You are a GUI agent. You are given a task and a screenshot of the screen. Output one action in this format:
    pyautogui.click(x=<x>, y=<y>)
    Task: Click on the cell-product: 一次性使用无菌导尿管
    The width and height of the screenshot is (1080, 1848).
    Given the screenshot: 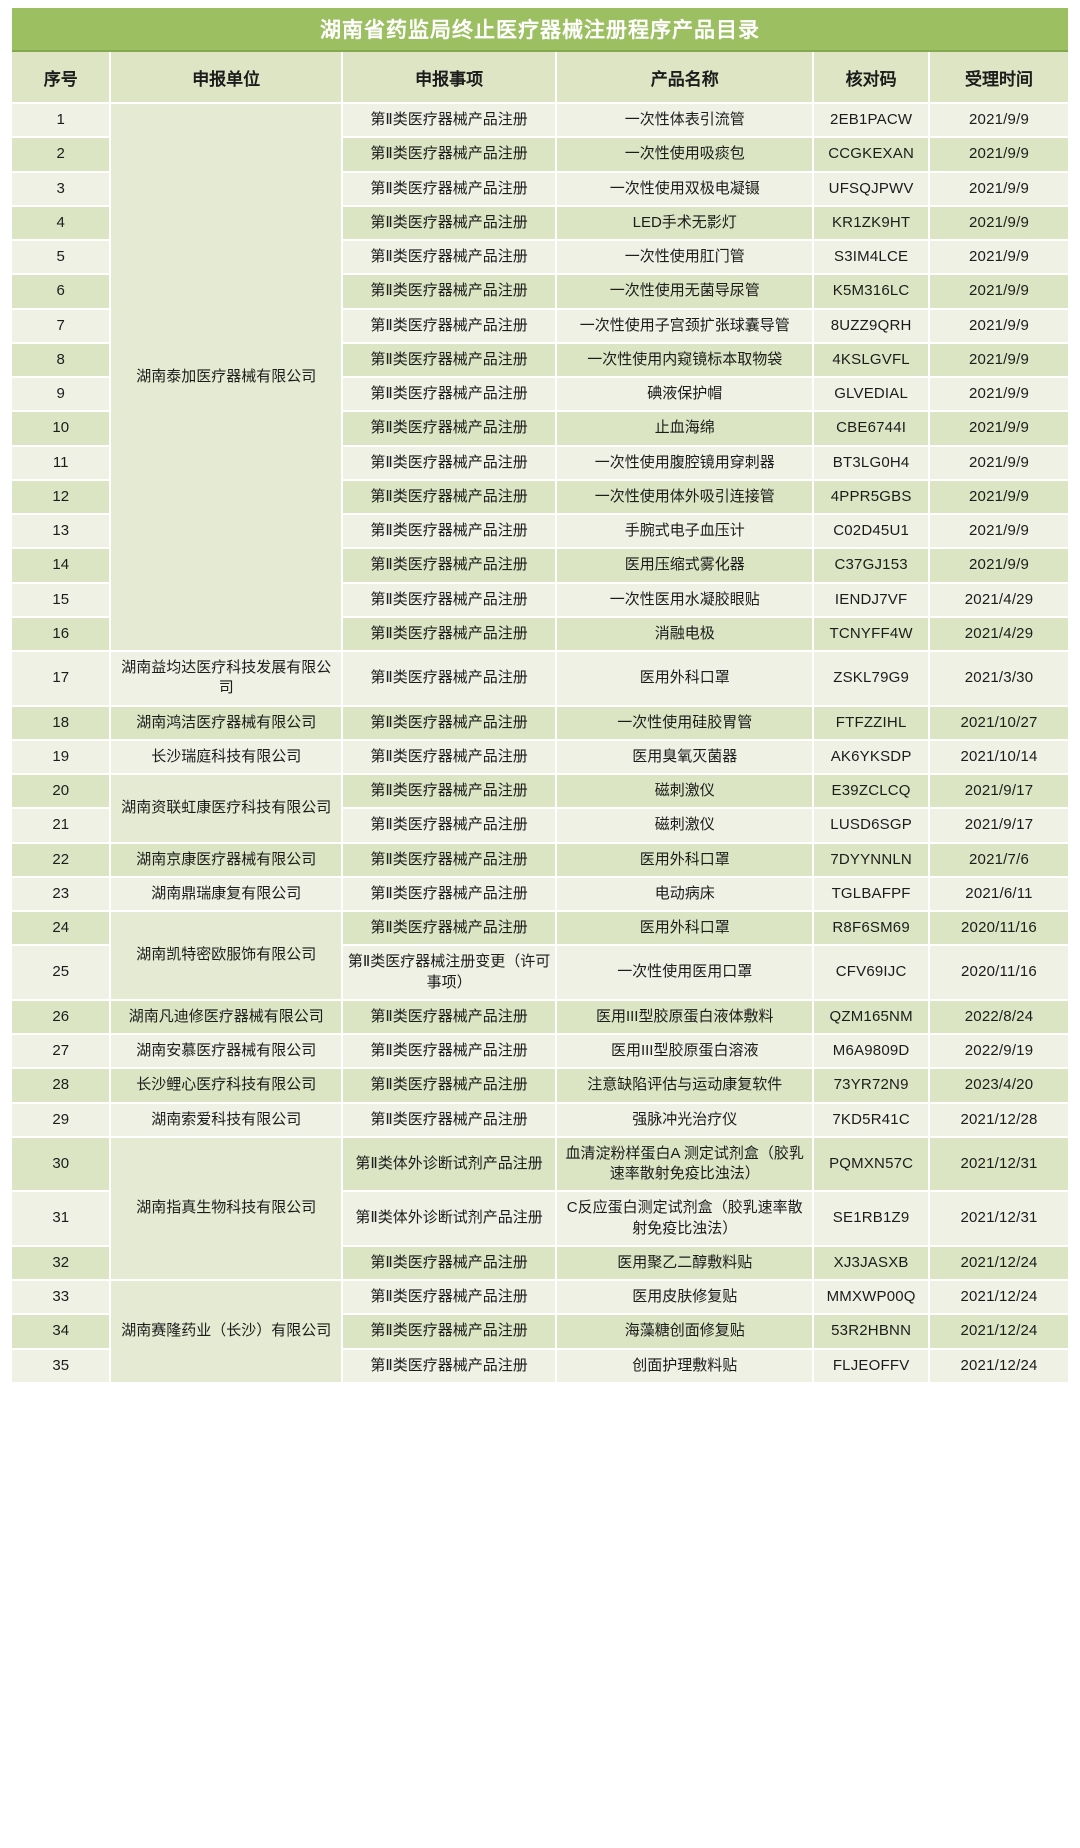 What is the action you would take?
    pyautogui.click(x=685, y=292)
    